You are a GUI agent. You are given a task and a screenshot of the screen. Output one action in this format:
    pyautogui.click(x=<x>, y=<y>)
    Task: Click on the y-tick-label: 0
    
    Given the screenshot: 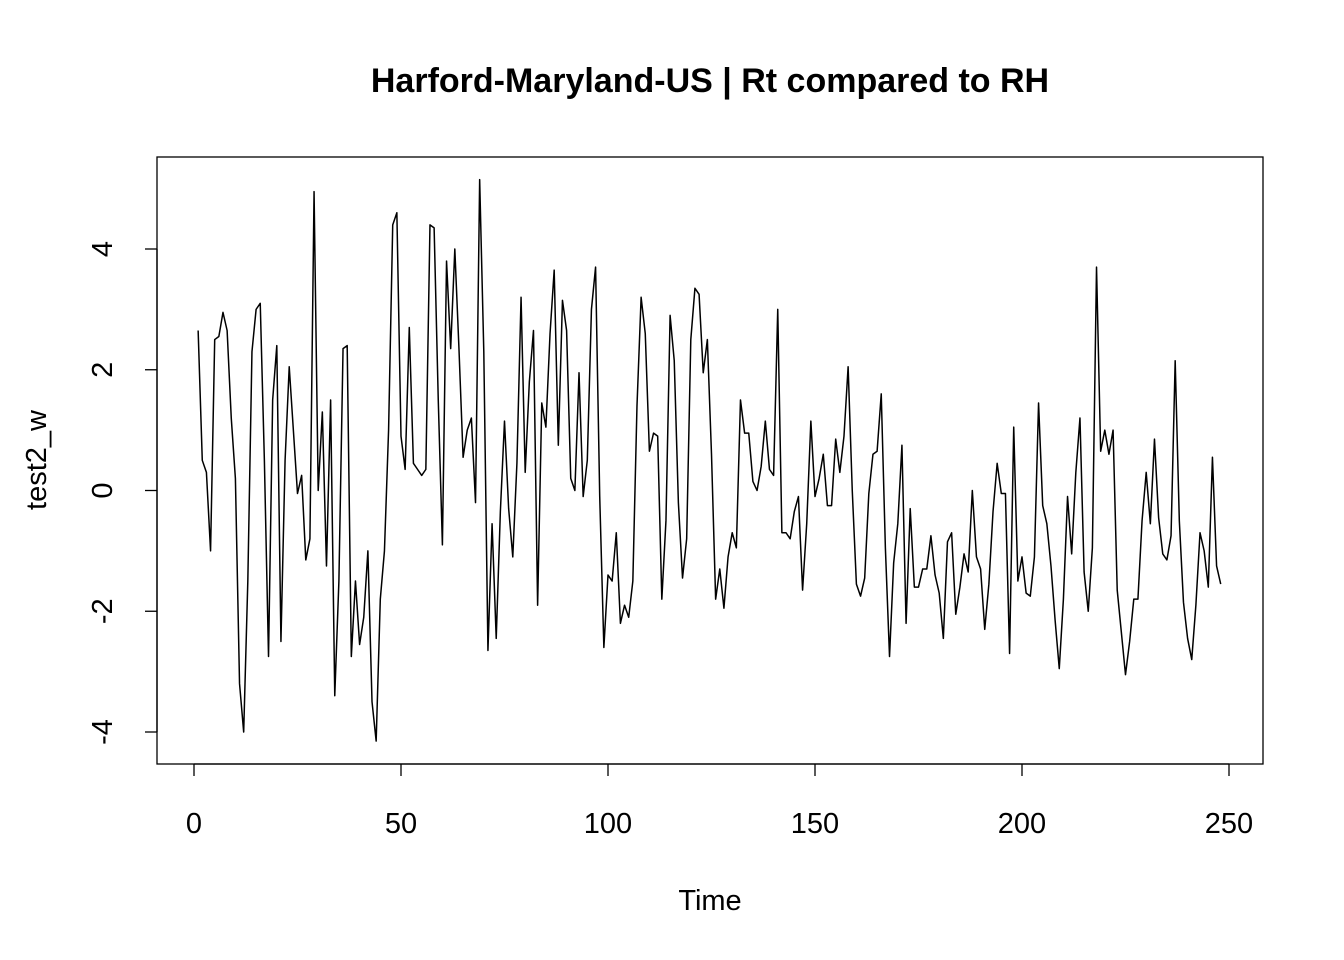 What is the action you would take?
    pyautogui.click(x=103, y=490)
    